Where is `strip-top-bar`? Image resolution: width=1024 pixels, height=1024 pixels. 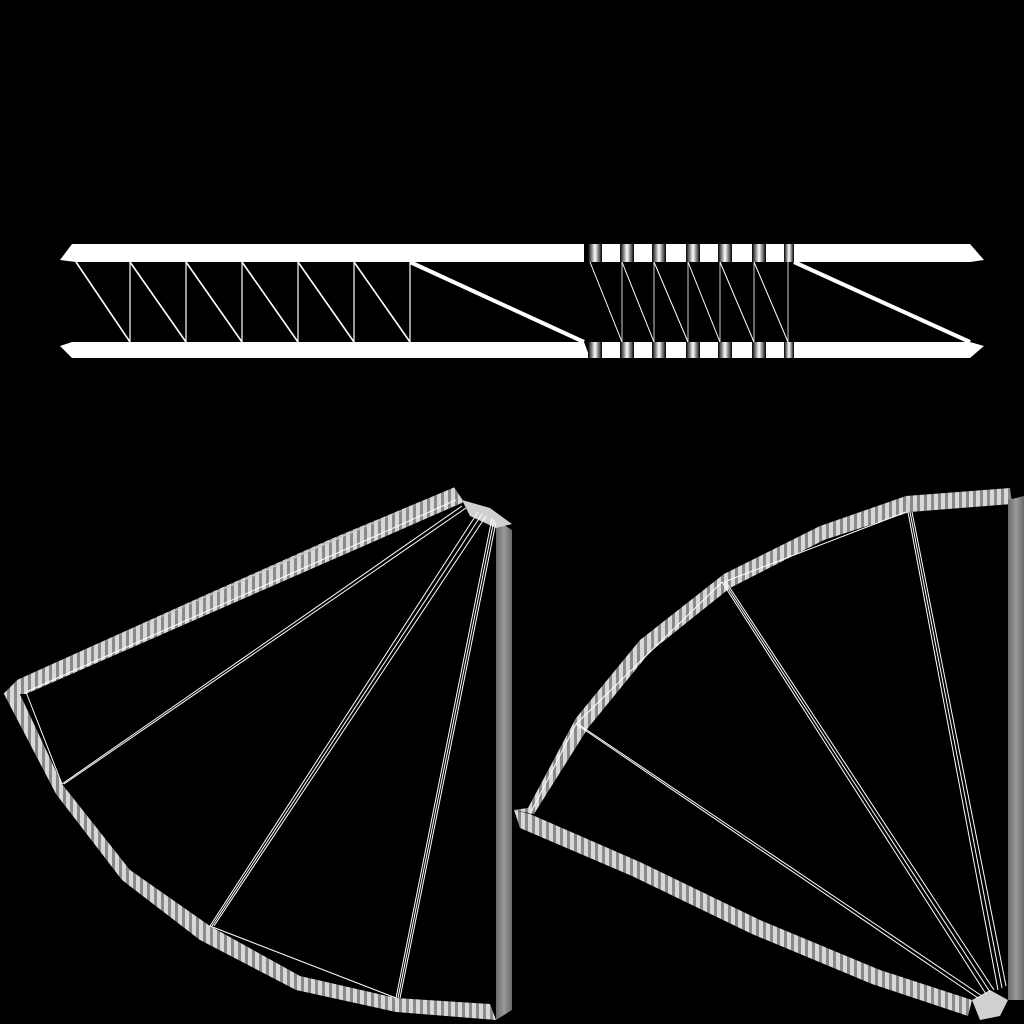 strip-top-bar is located at coordinates (322, 253).